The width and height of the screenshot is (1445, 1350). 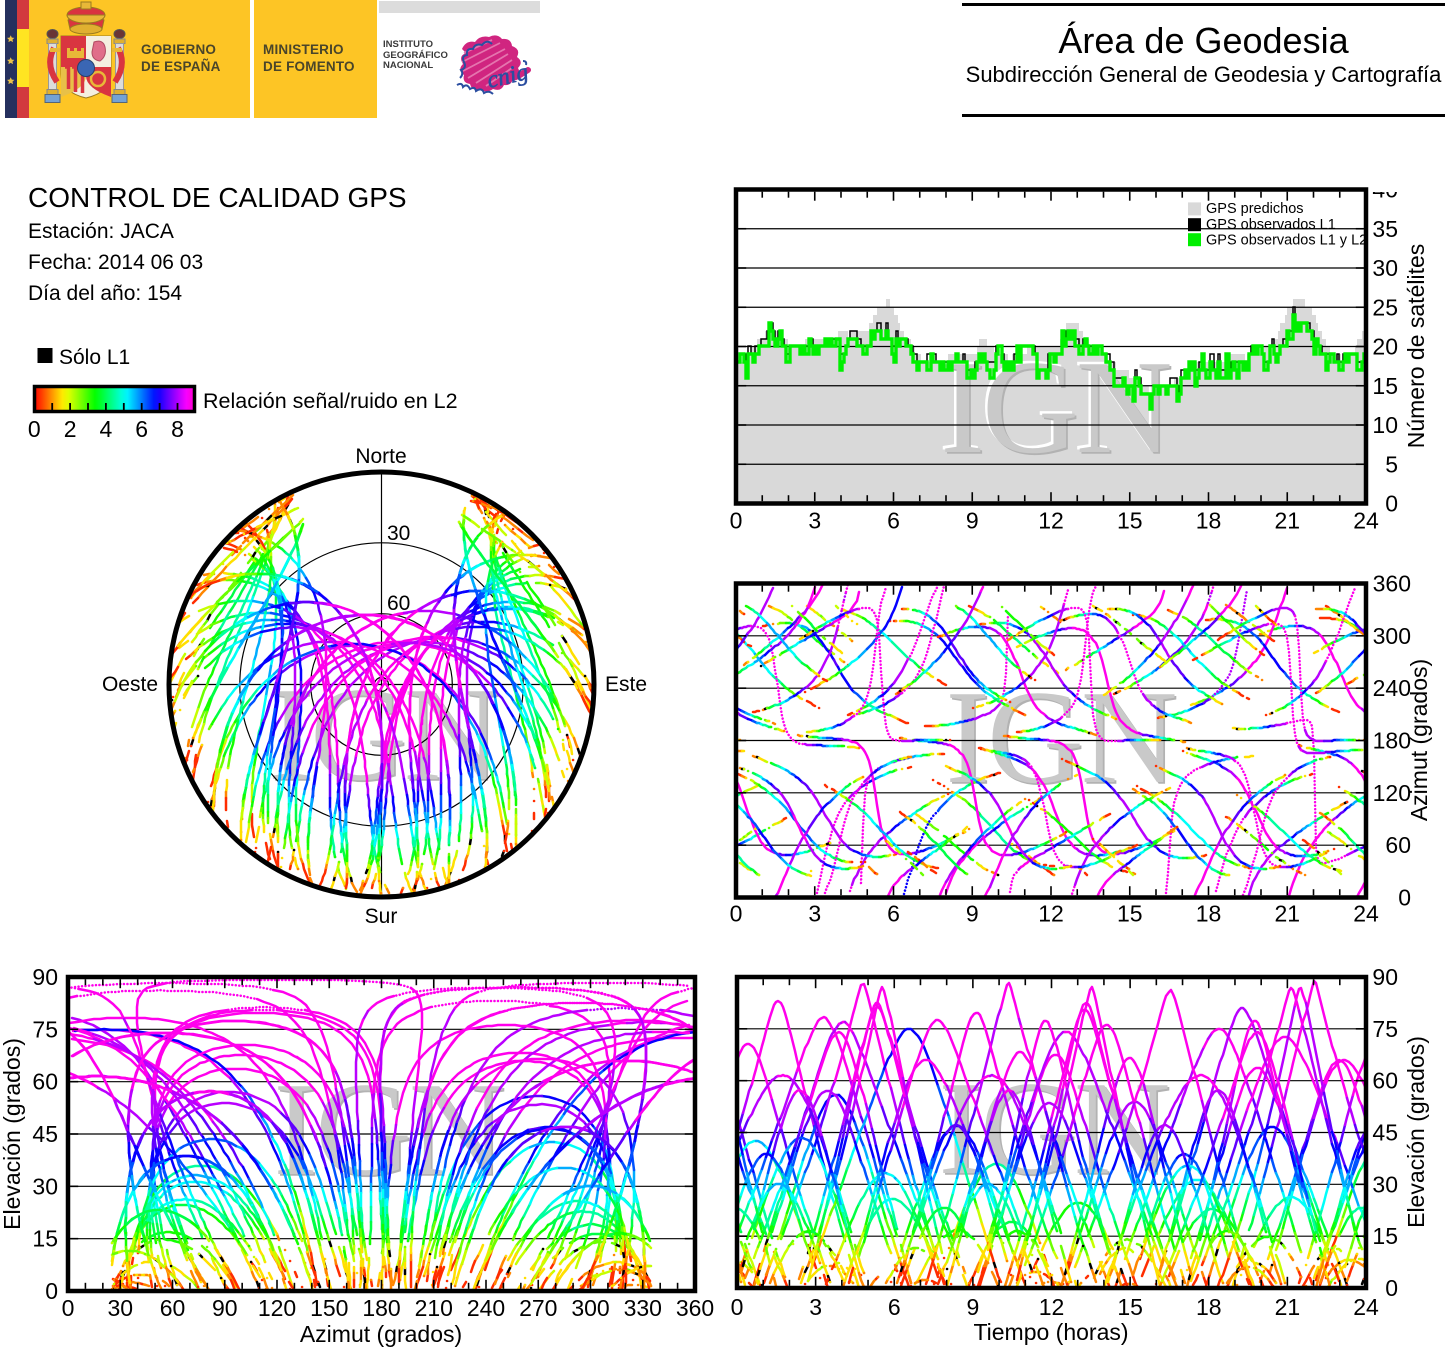 I want to click on svg-text: Número de satélites, so click(x=1416, y=346).